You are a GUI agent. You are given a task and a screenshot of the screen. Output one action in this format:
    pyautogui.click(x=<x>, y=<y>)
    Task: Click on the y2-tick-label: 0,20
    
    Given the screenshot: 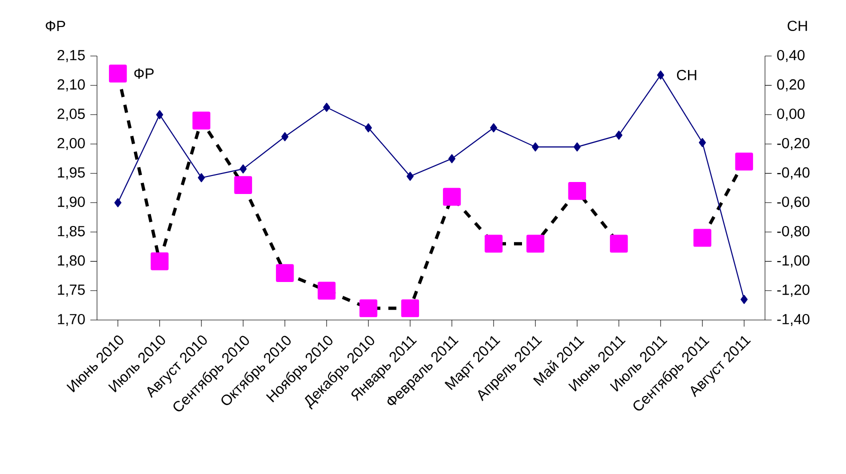 What is the action you would take?
    pyautogui.click(x=791, y=85)
    